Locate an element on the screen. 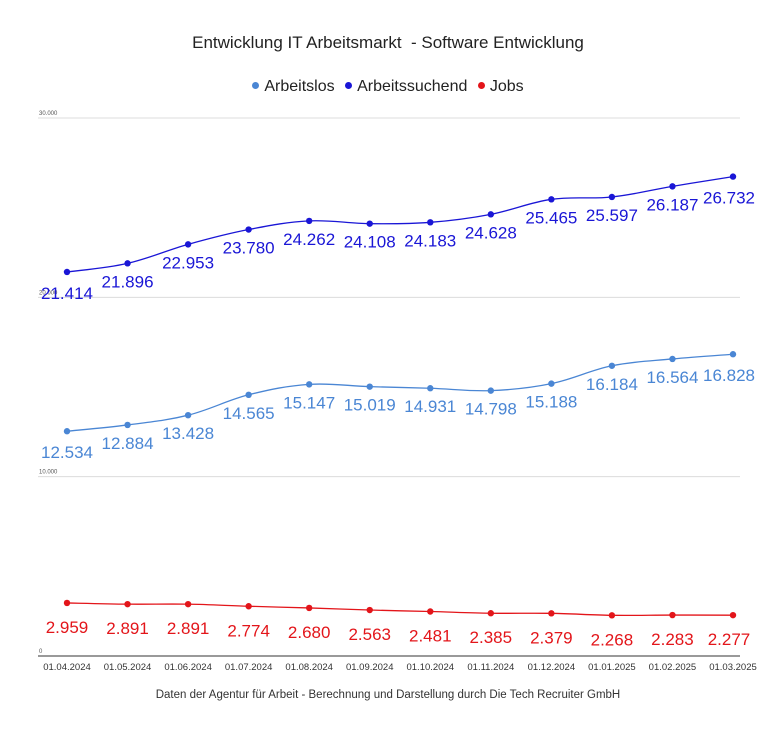 This screenshot has height=740, width=776. data-label-jobs: 2.680 is located at coordinates (309, 632).